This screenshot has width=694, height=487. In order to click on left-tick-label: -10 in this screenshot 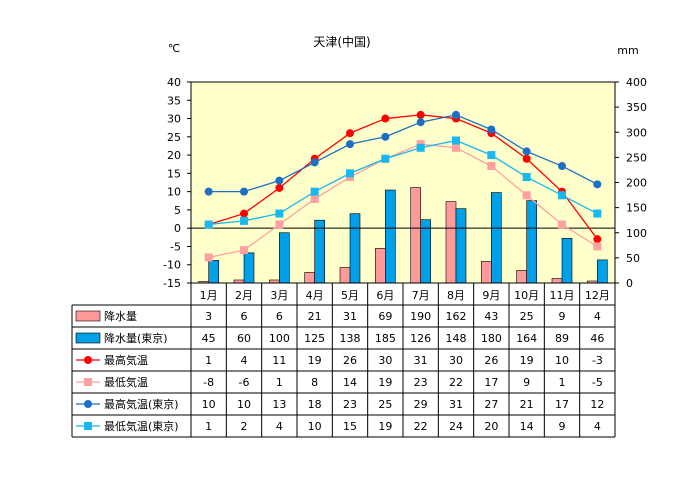, I will do `click(172, 265)`.